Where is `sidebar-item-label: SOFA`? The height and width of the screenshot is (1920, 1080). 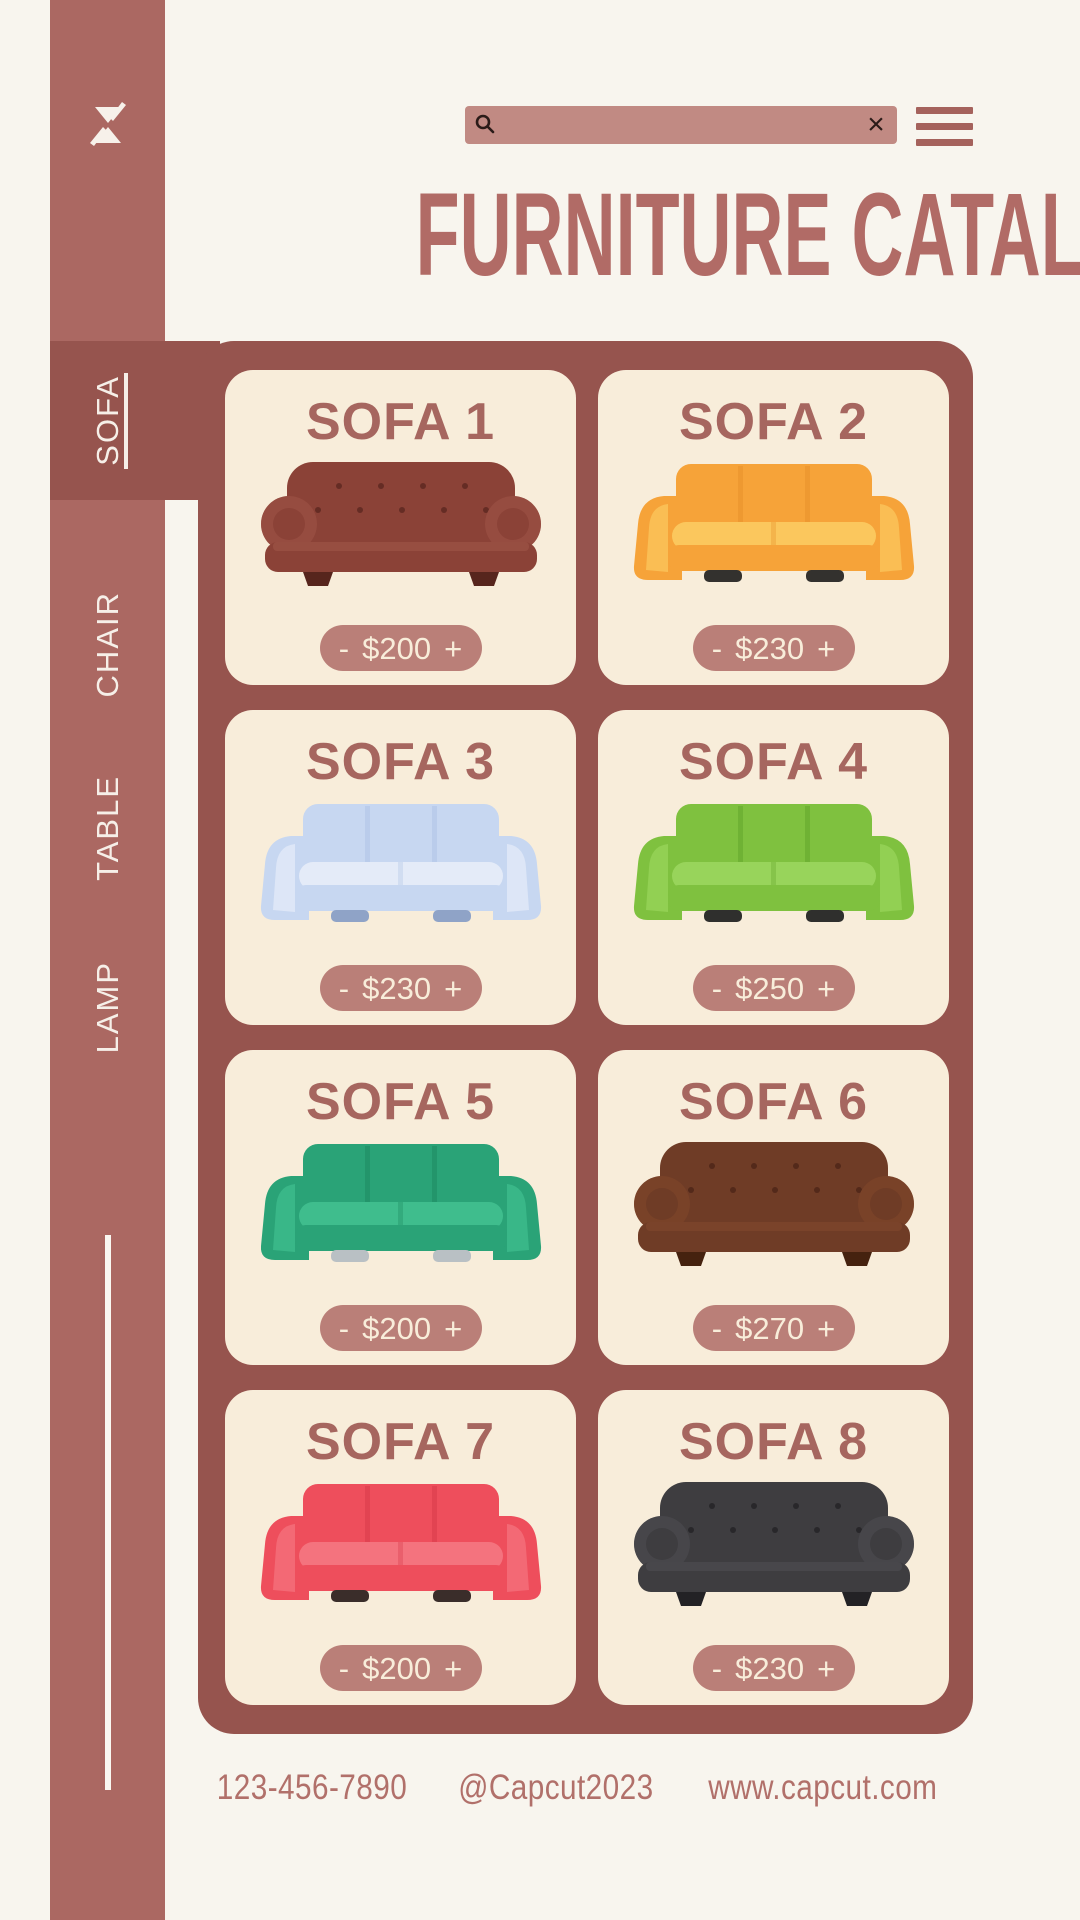 sidebar-item-label: SOFA is located at coordinates (107, 420).